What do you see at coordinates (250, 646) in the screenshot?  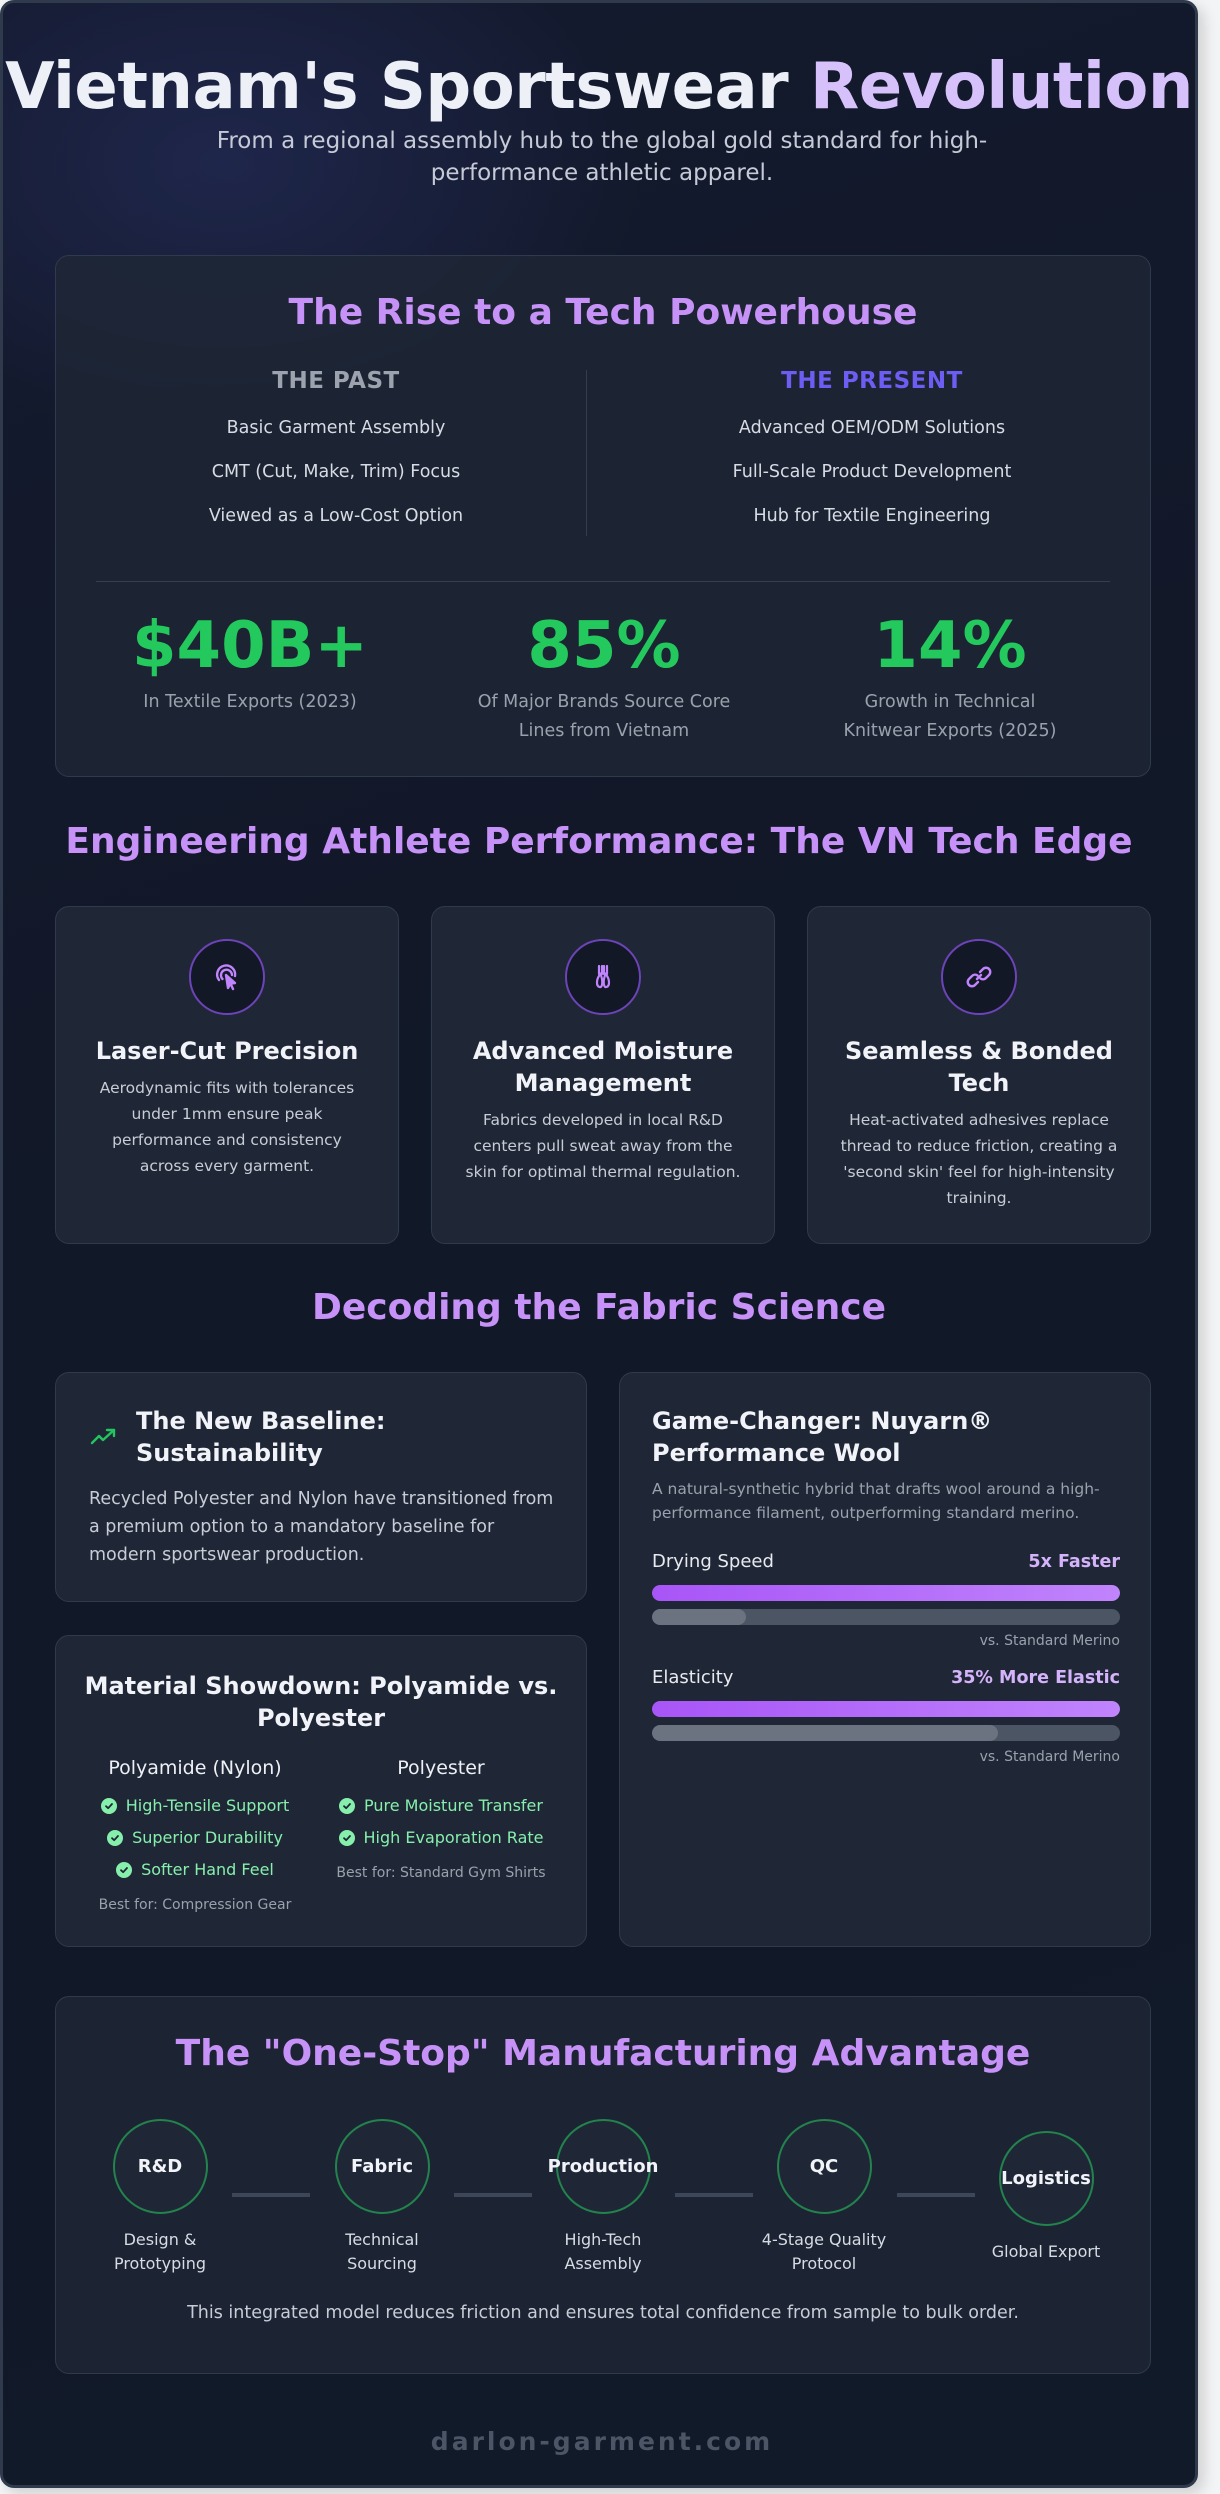 I see `stat-value: $40B+` at bounding box center [250, 646].